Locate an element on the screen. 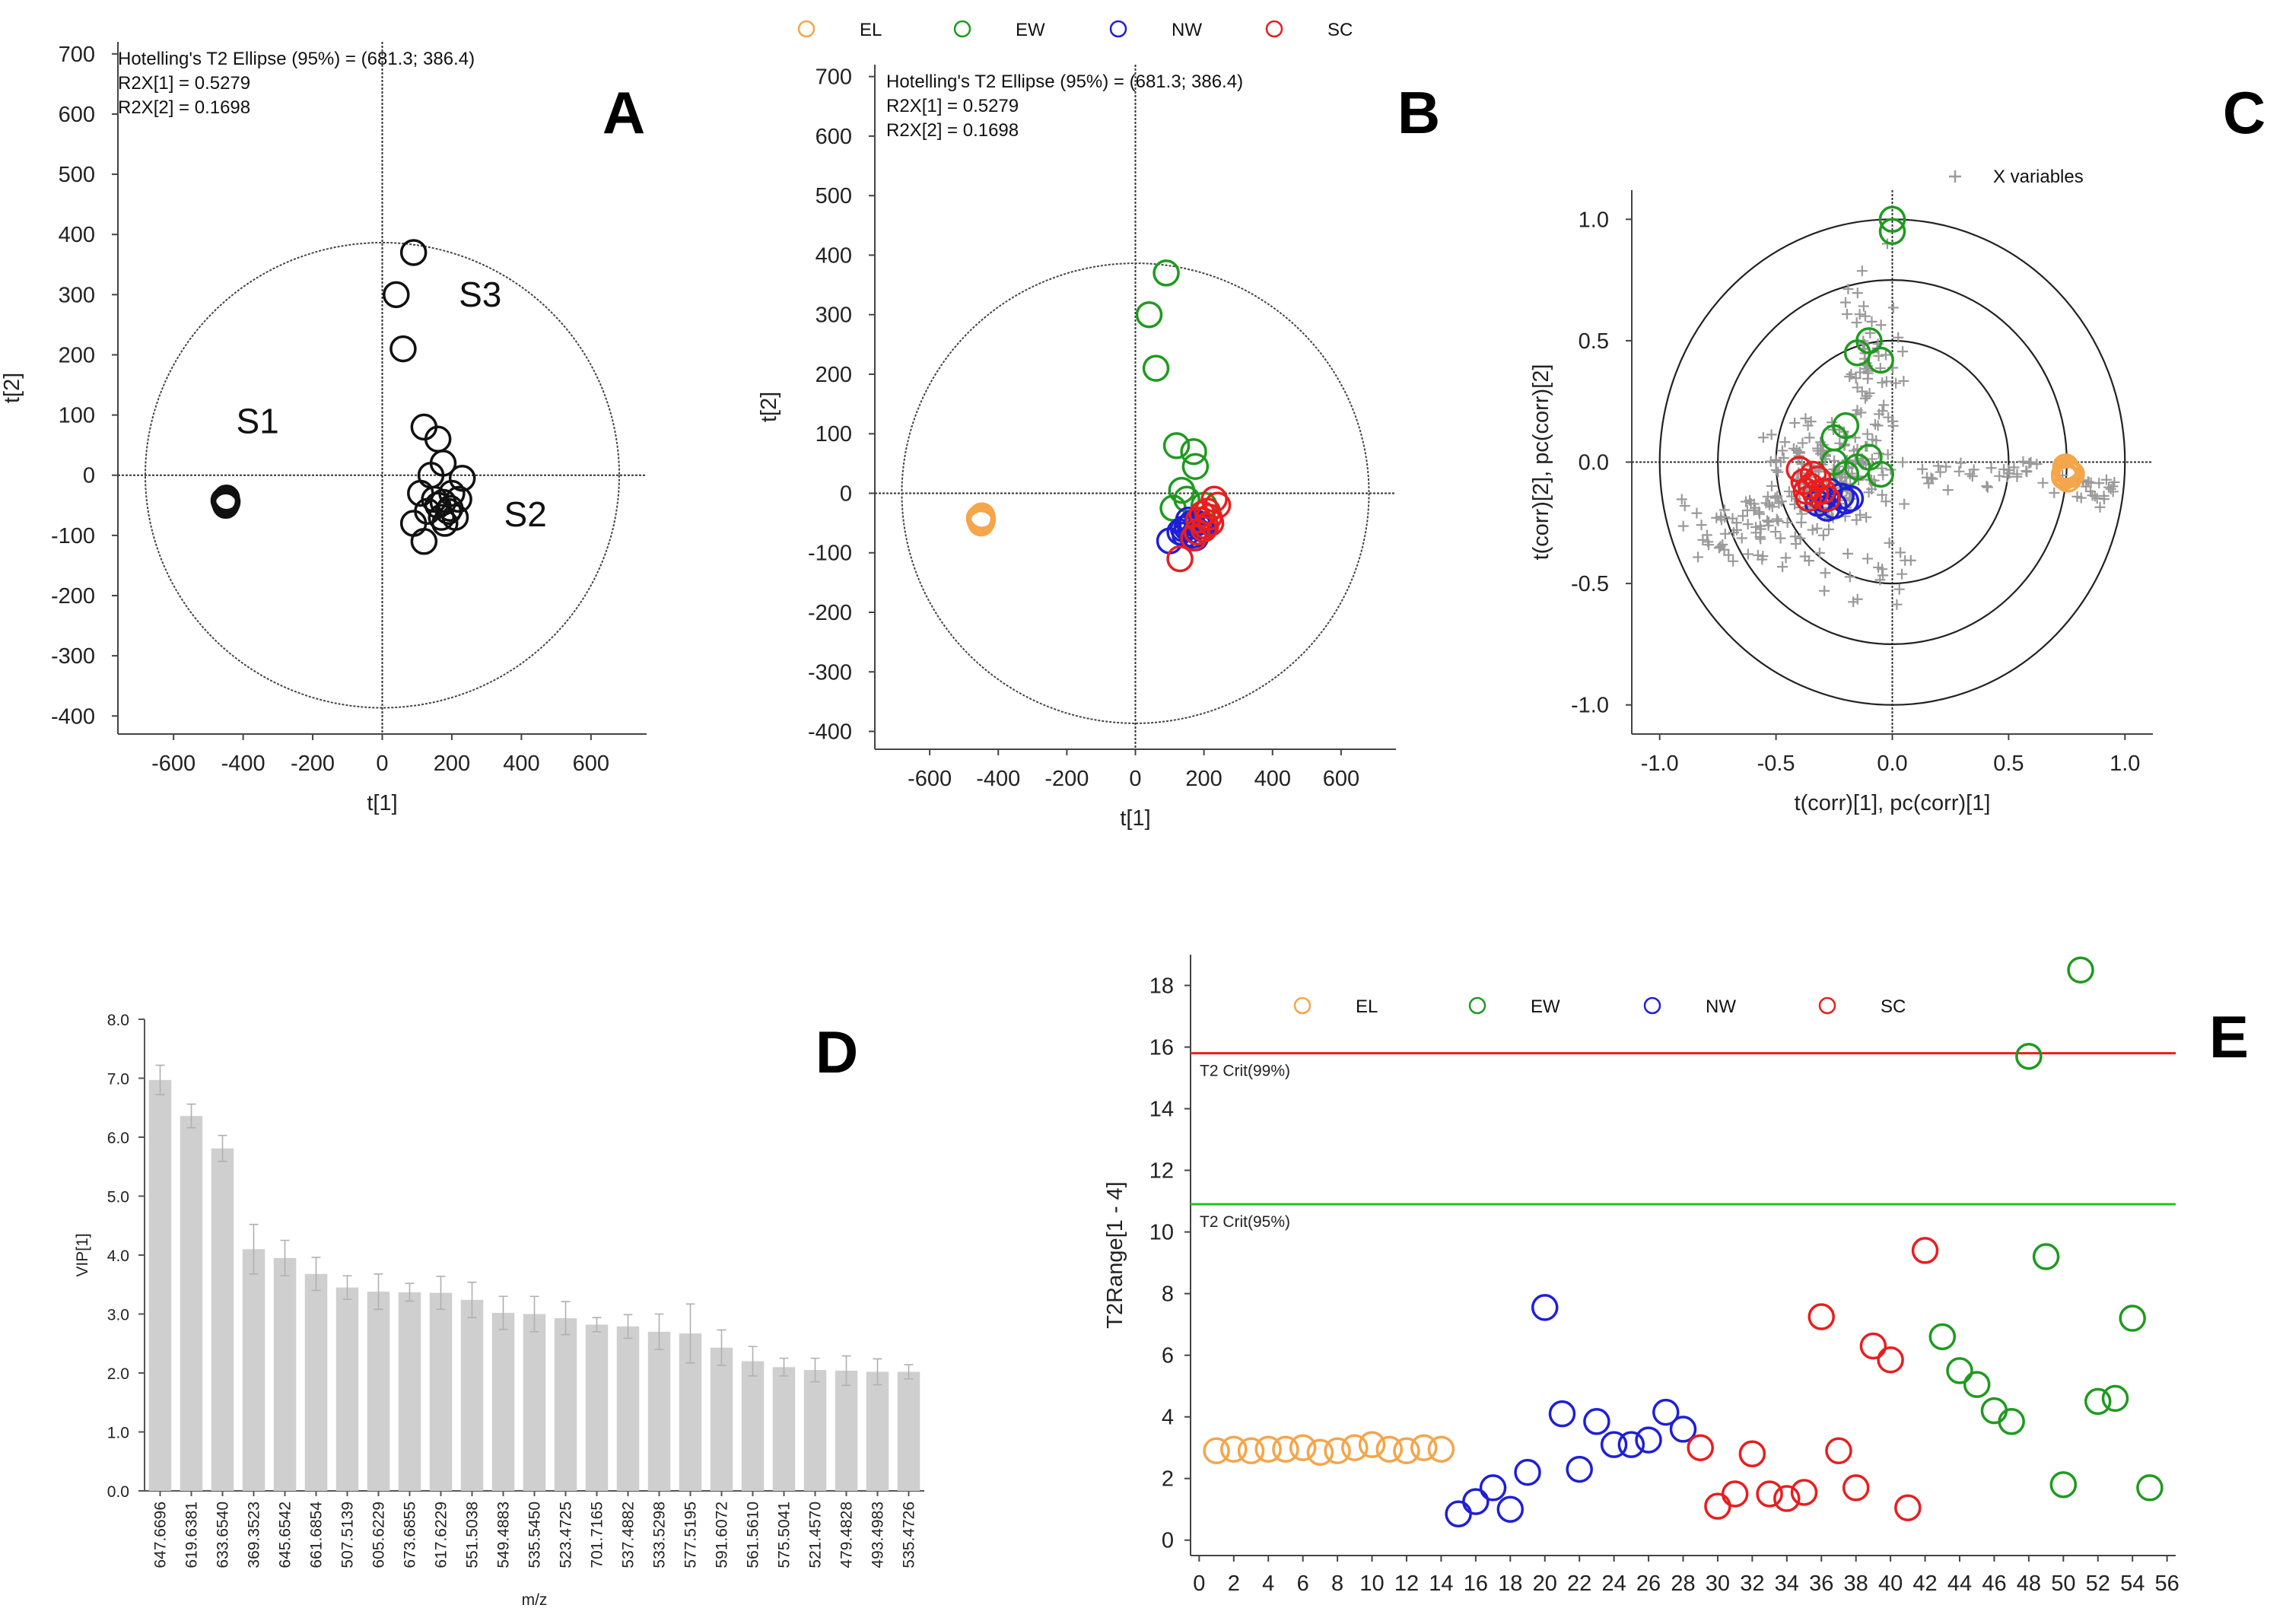 The image size is (2286, 1624). x-tick-label-D: 661.6854 is located at coordinates (317, 1535).